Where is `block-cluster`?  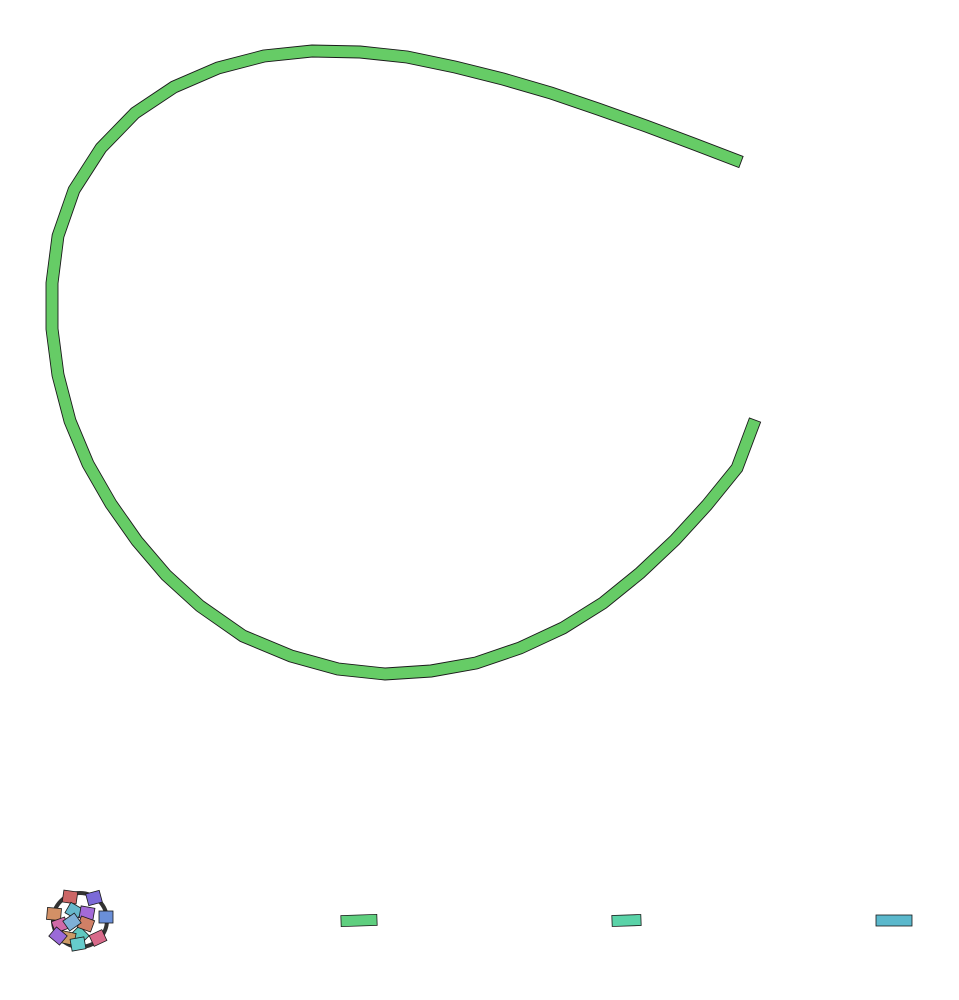 block-cluster is located at coordinates (80, 920).